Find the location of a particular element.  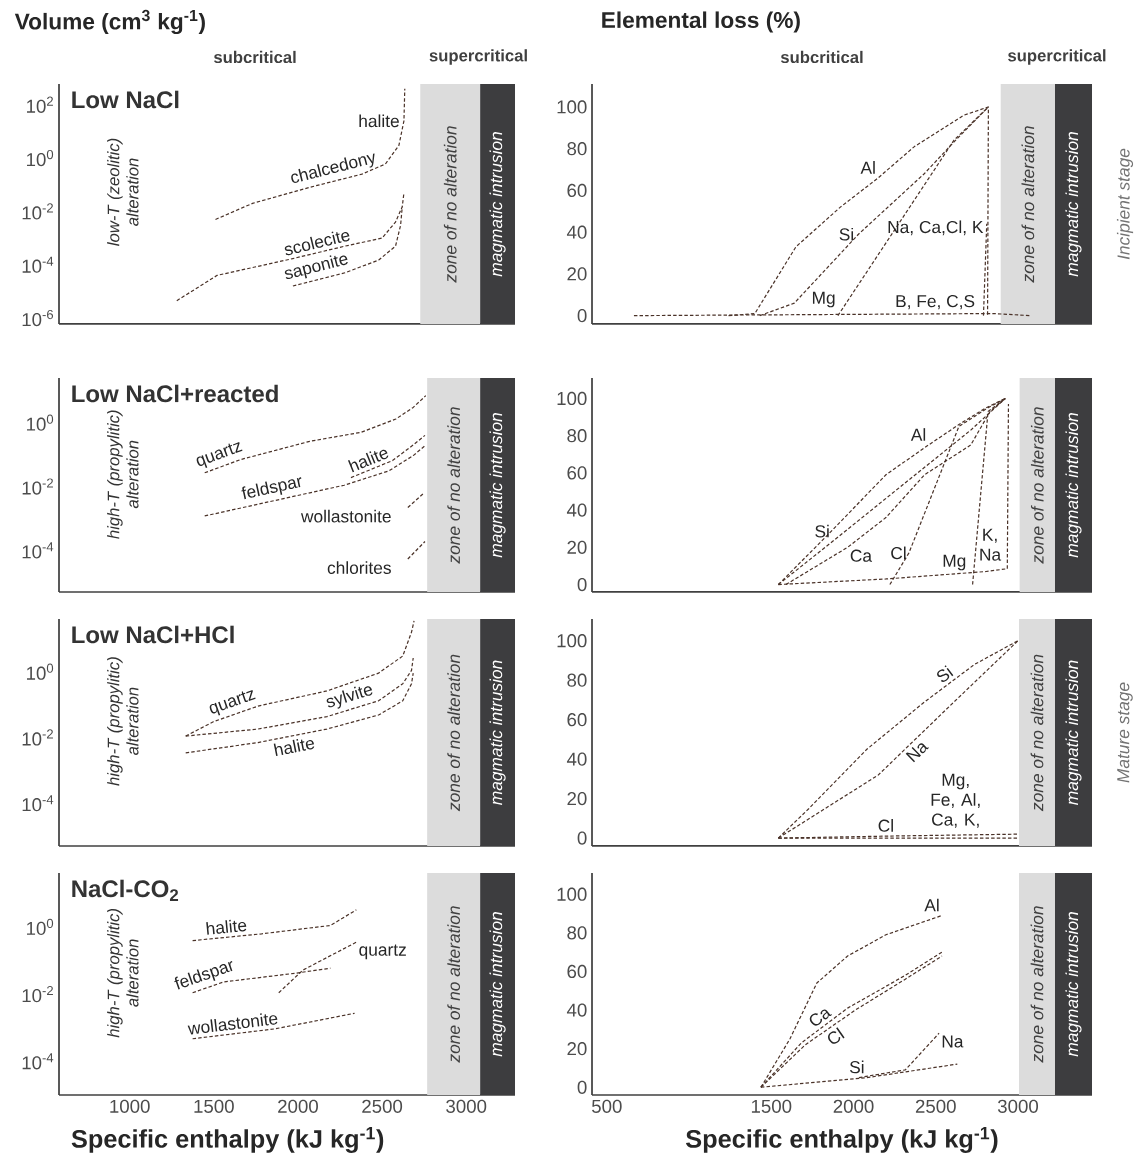

y-axis-title: Volume (cm$^{3}$ kg$^{-1}$) is located at coordinates (109, 22).